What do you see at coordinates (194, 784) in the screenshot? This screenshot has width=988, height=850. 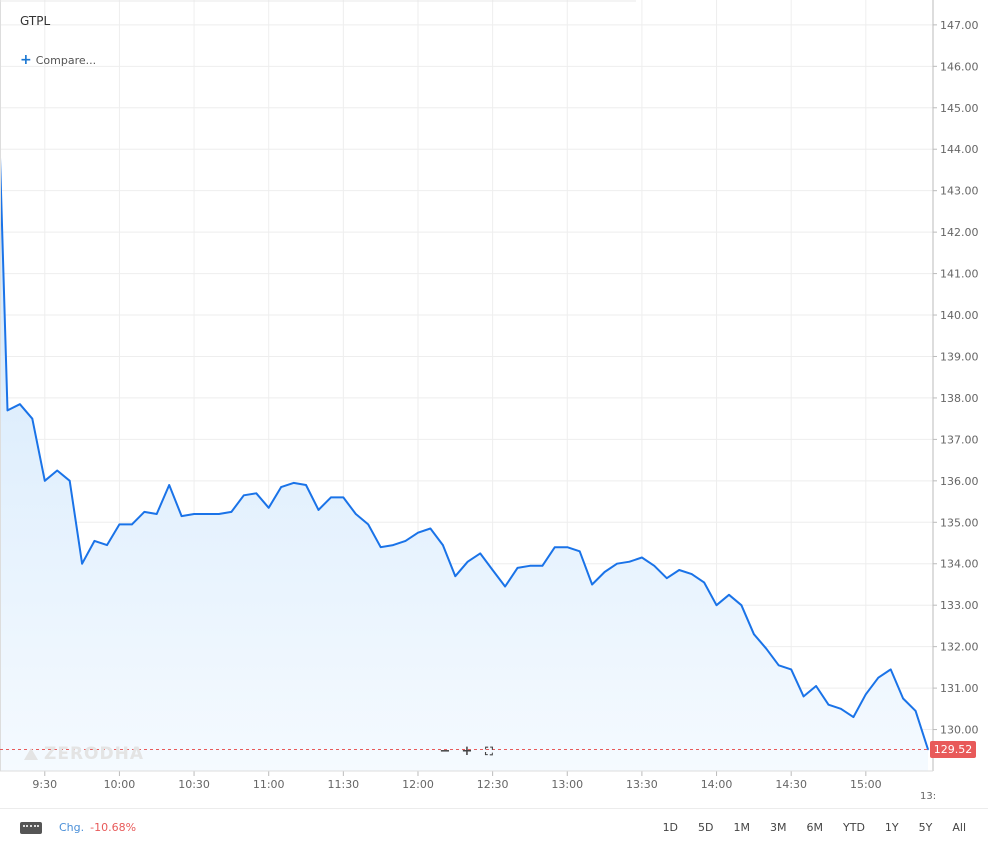 I see `x-tick-label: 10:30` at bounding box center [194, 784].